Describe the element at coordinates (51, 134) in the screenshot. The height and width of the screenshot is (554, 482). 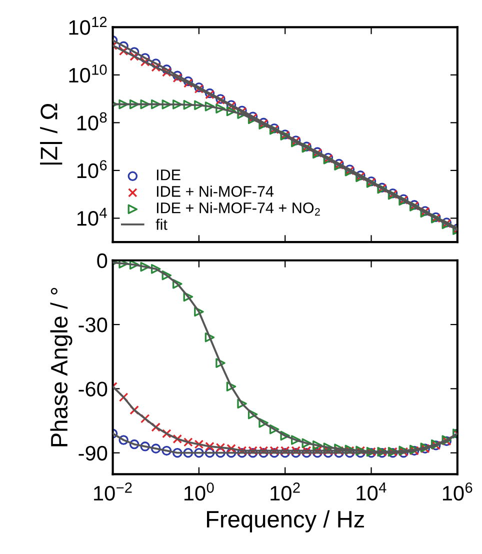
I see `y-axis-title: |Z| / Ω` at that location.